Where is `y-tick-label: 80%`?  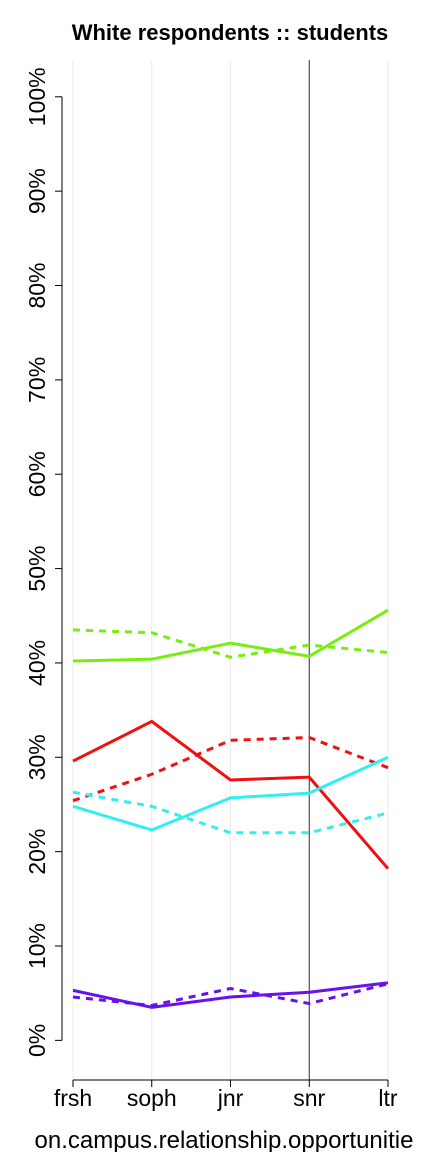
y-tick-label: 80% is located at coordinates (37, 285).